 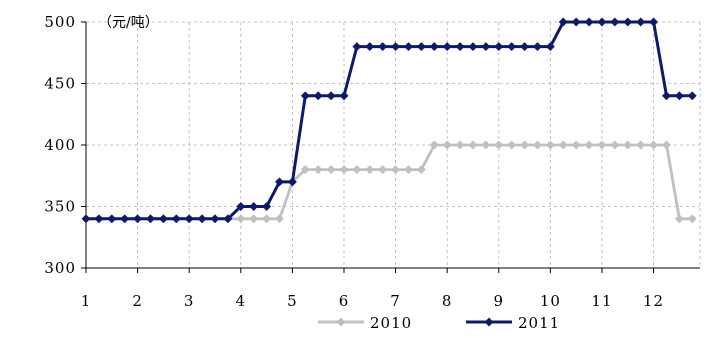 I want to click on legend-label: 2011, so click(x=539, y=323).